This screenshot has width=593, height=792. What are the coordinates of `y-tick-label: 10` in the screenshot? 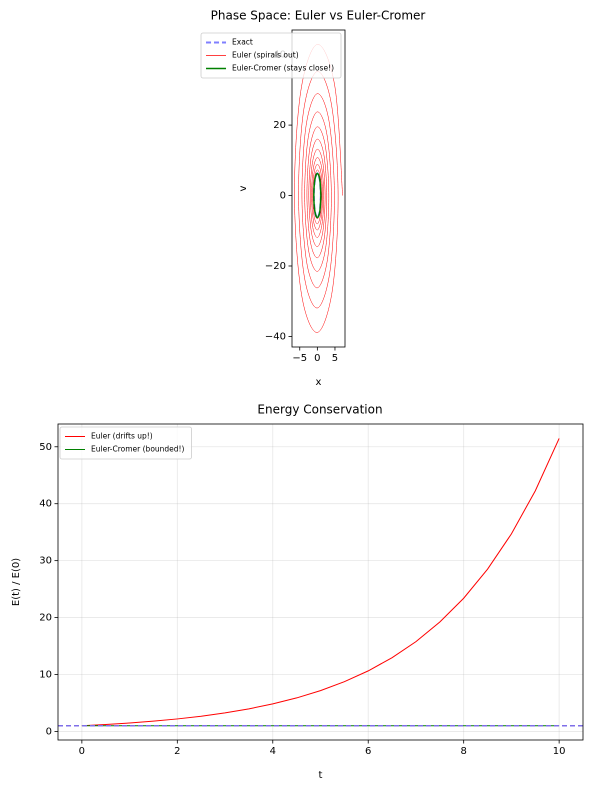 It's located at (45, 675).